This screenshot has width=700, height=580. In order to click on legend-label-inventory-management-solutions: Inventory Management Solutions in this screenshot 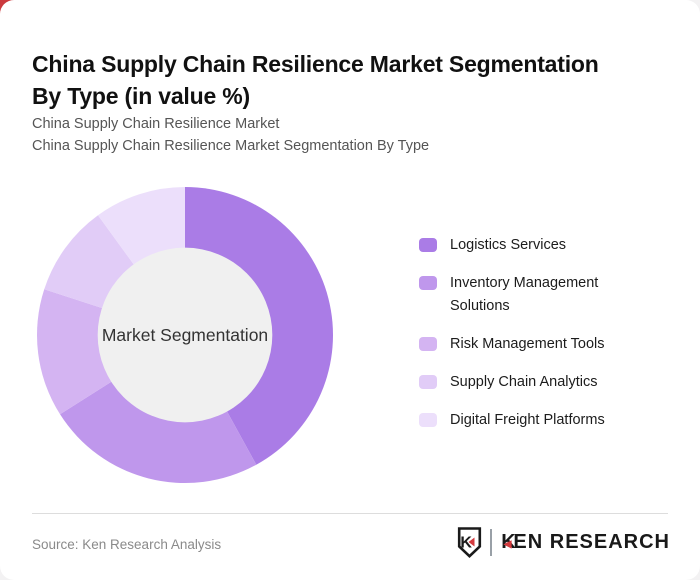, I will do `click(524, 294)`.